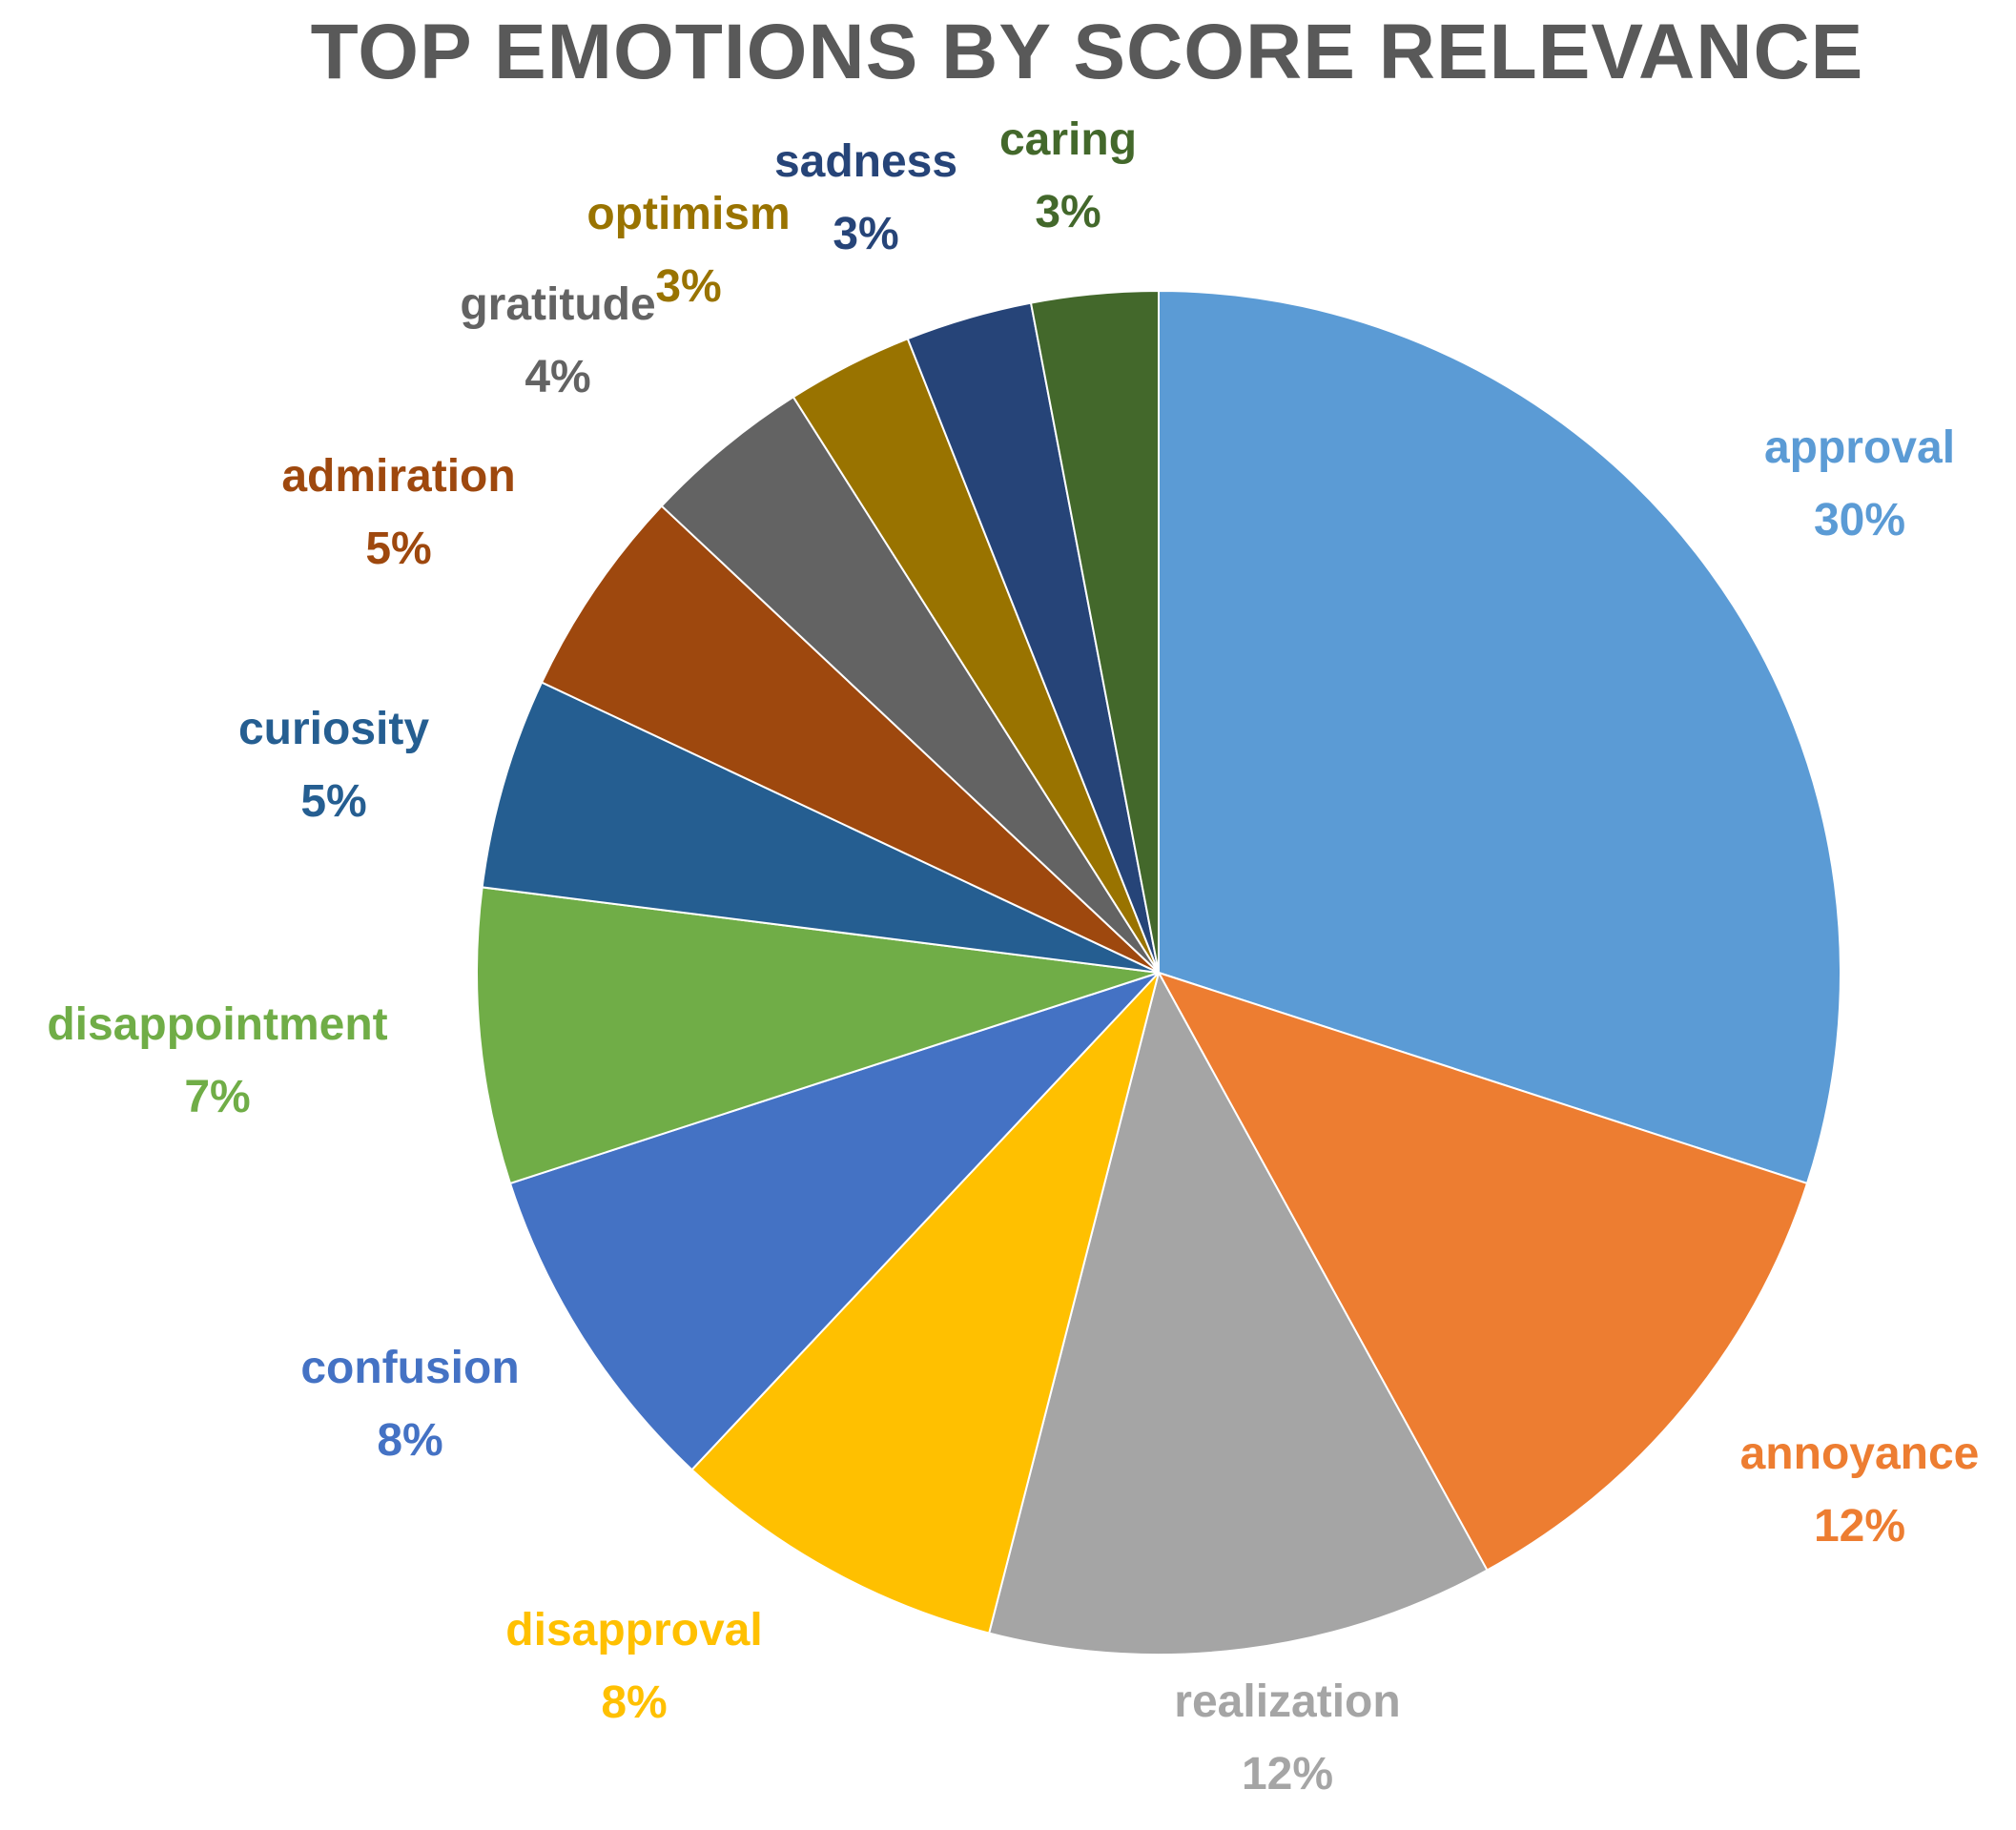  What do you see at coordinates (217, 1097) in the screenshot?
I see `slice-percent-disappointment: 7%` at bounding box center [217, 1097].